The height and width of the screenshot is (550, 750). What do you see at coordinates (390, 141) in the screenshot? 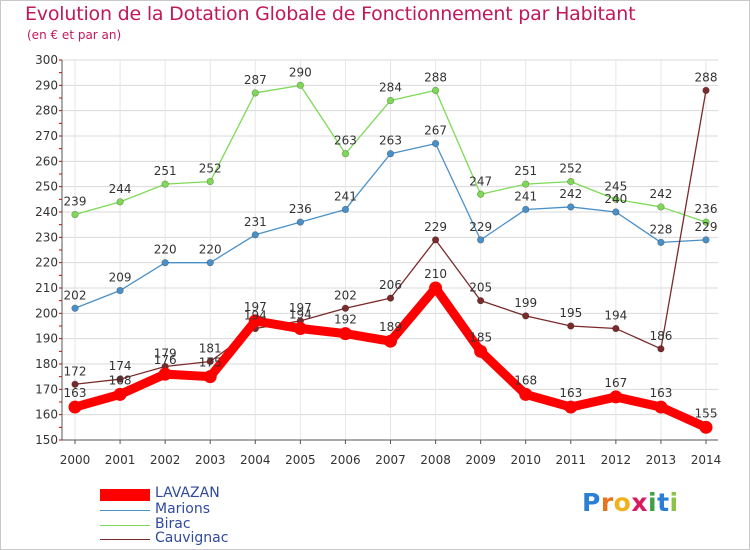
I see `data-label-marions: 263` at bounding box center [390, 141].